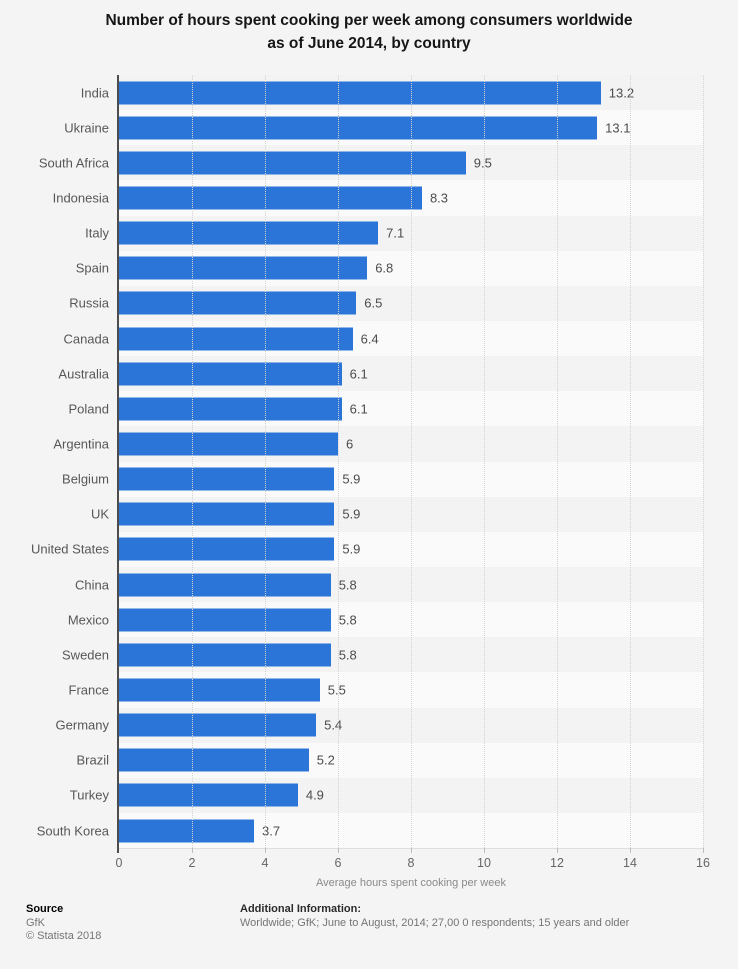  What do you see at coordinates (325, 760) in the screenshot?
I see `value-label: 5.2` at bounding box center [325, 760].